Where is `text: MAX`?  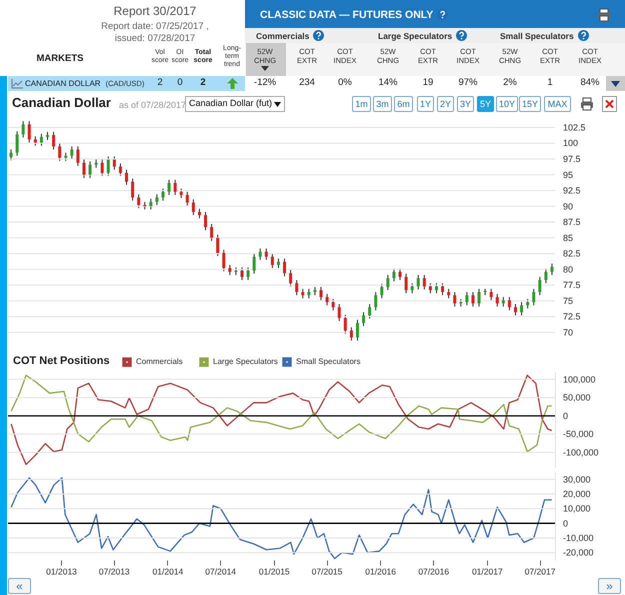
text: MAX is located at coordinates (557, 104).